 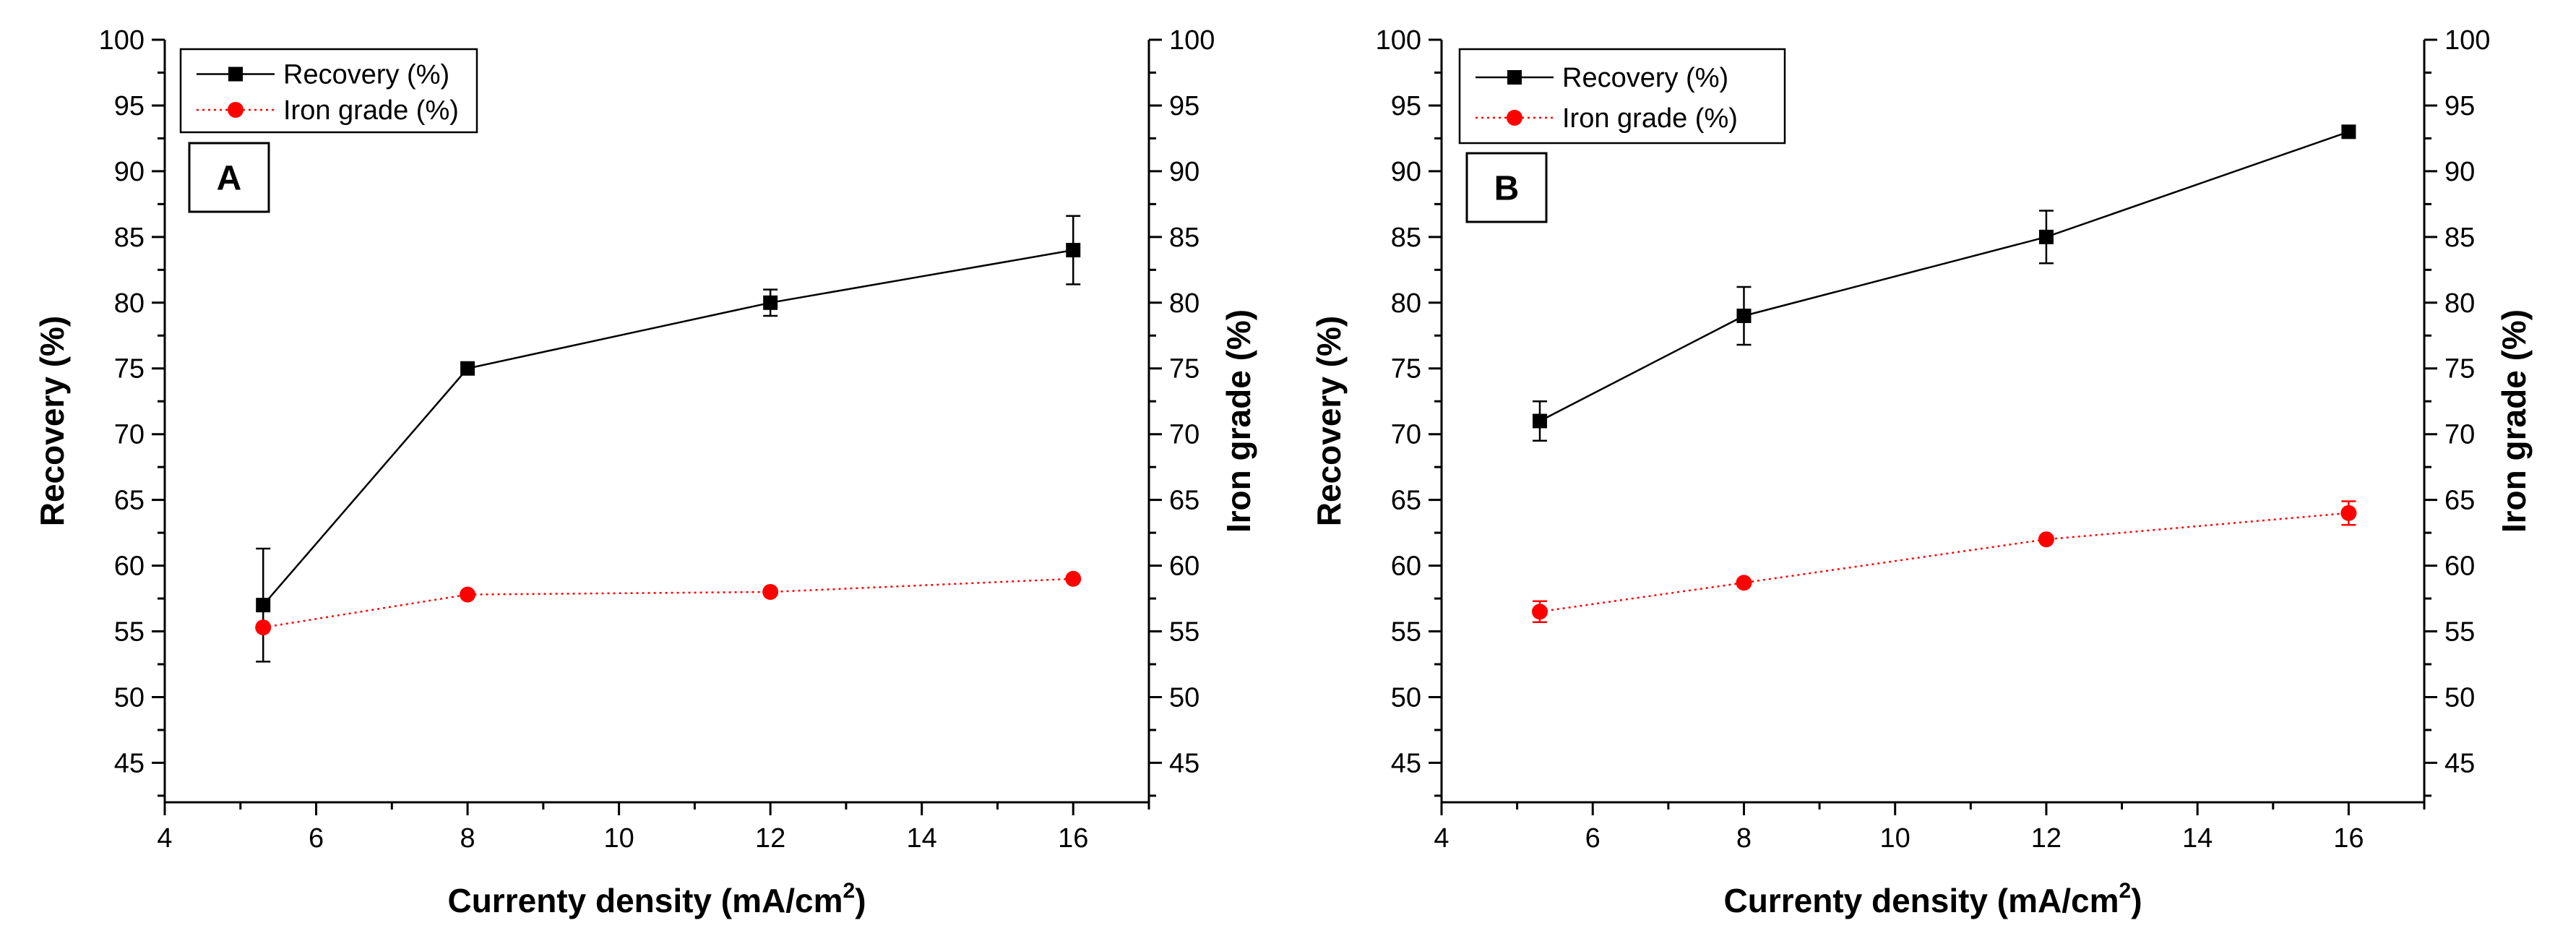 I want to click on y-tick-label-right: 70, so click(x=2459, y=435).